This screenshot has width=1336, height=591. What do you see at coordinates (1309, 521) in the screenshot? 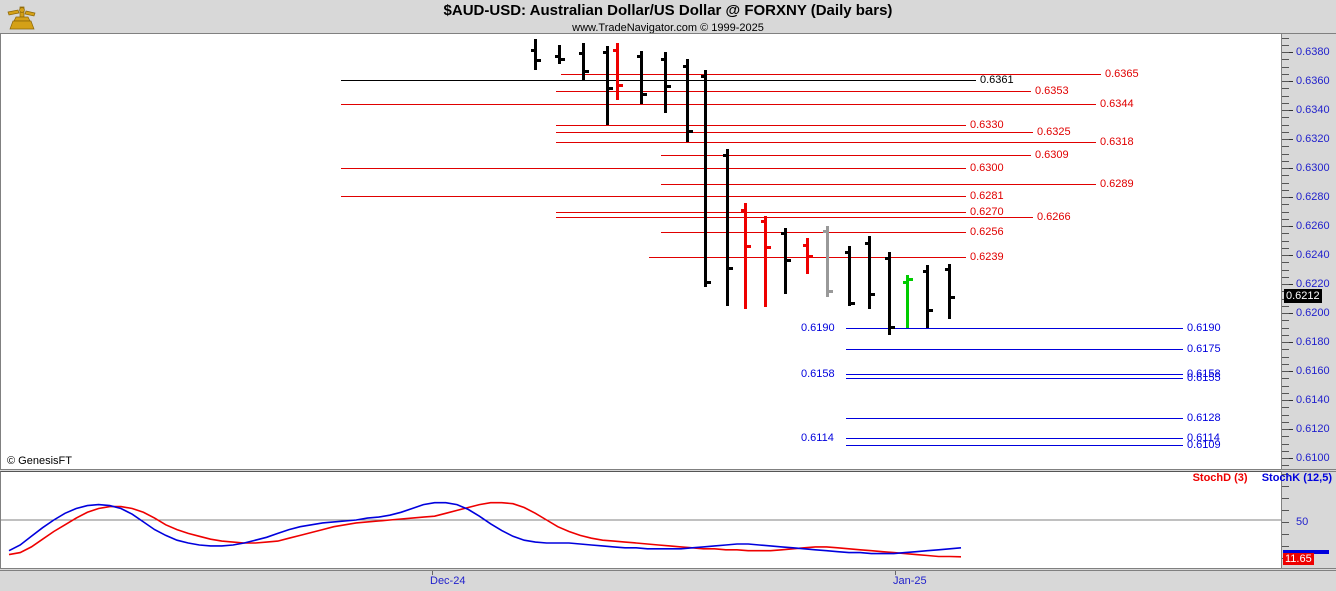
I see `indicator-axis: 50 11.65` at bounding box center [1309, 521].